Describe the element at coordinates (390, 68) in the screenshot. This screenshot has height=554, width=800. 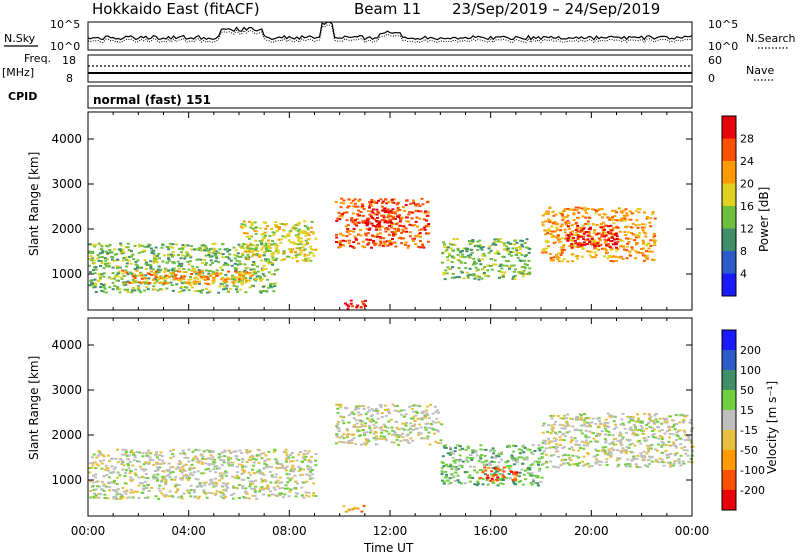
I see `freq-panel-frame` at that location.